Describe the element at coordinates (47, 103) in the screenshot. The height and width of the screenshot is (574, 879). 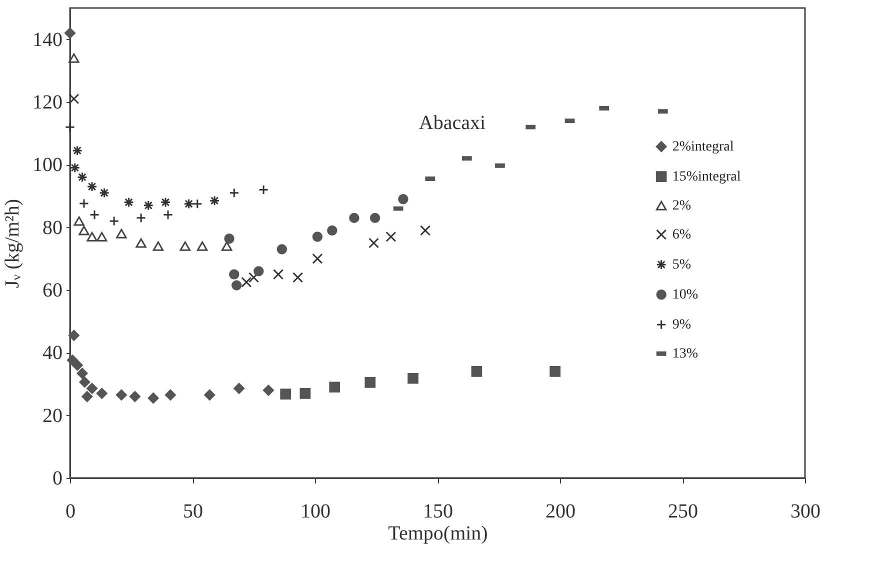
I see `y-tick-label: 120` at that location.